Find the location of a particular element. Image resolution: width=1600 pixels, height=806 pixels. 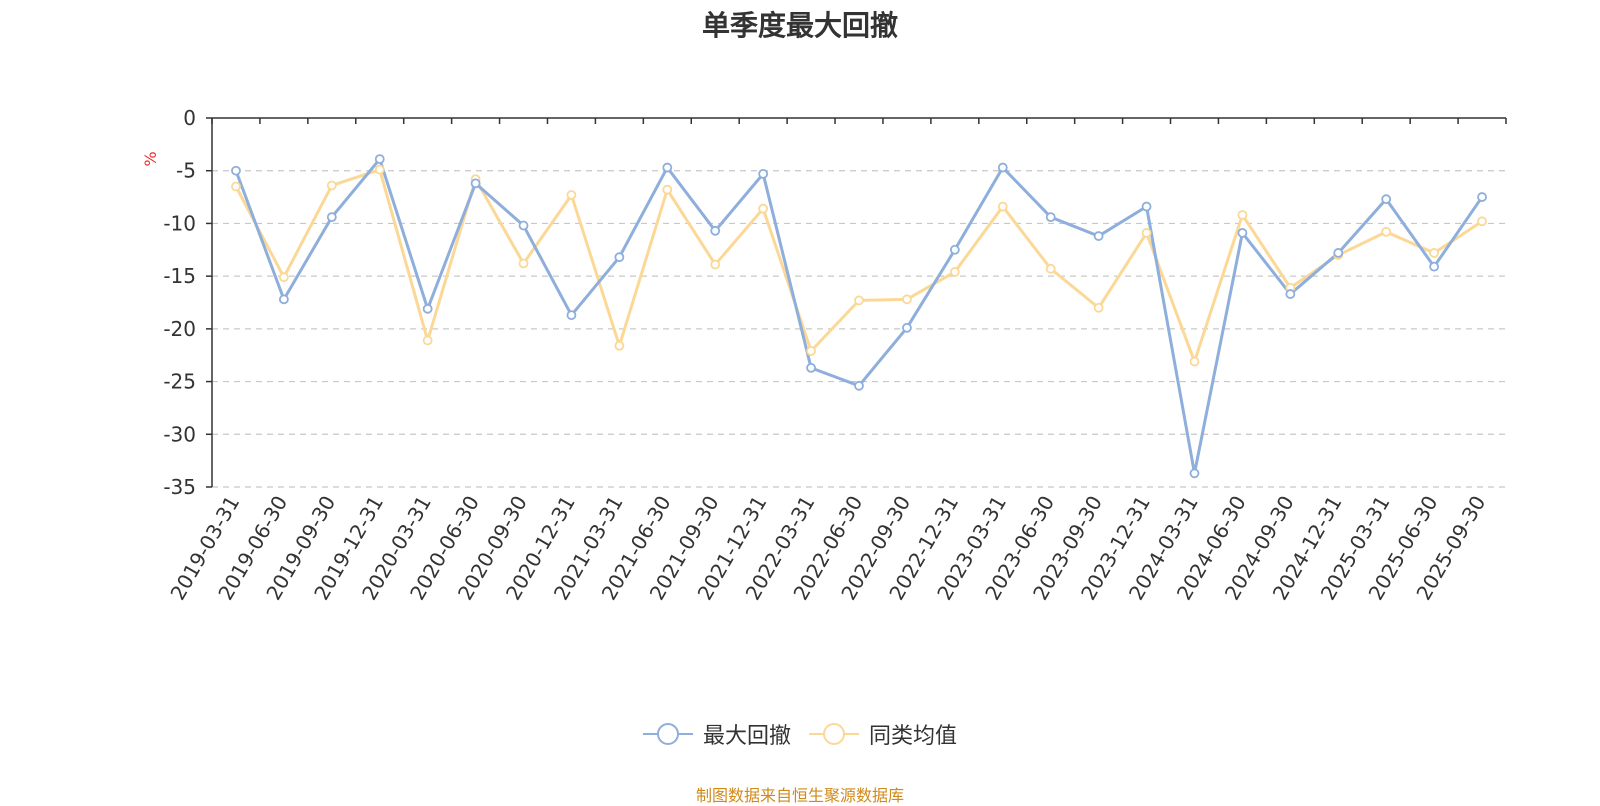

legend-label-peer-average: 同类均值 is located at coordinates (913, 736).